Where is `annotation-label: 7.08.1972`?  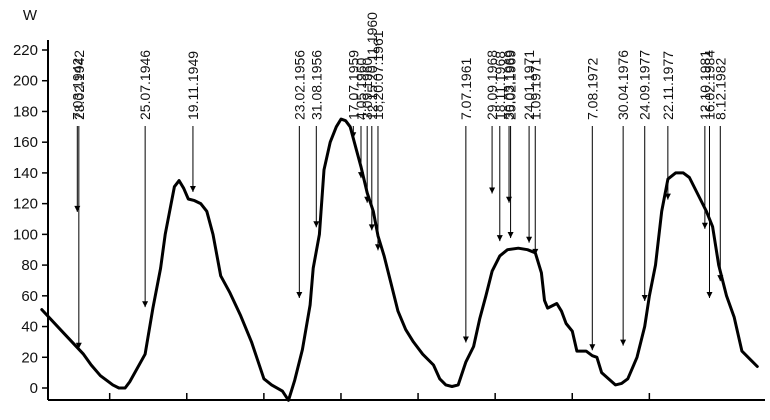 annotation-label: 7.08.1972 is located at coordinates (592, 89).